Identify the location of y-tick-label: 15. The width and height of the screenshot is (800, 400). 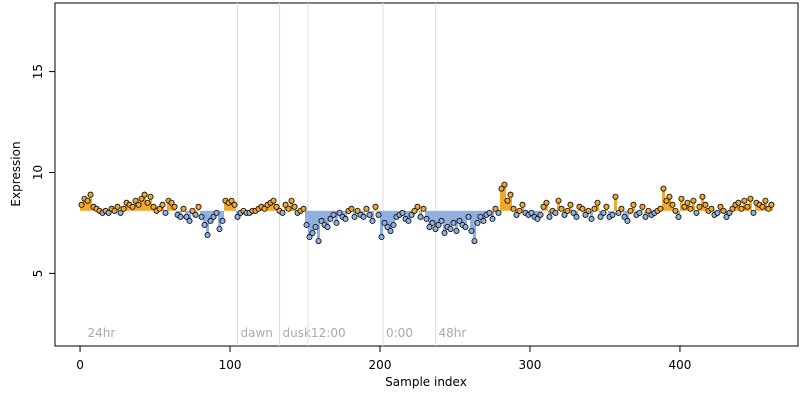
(38, 71).